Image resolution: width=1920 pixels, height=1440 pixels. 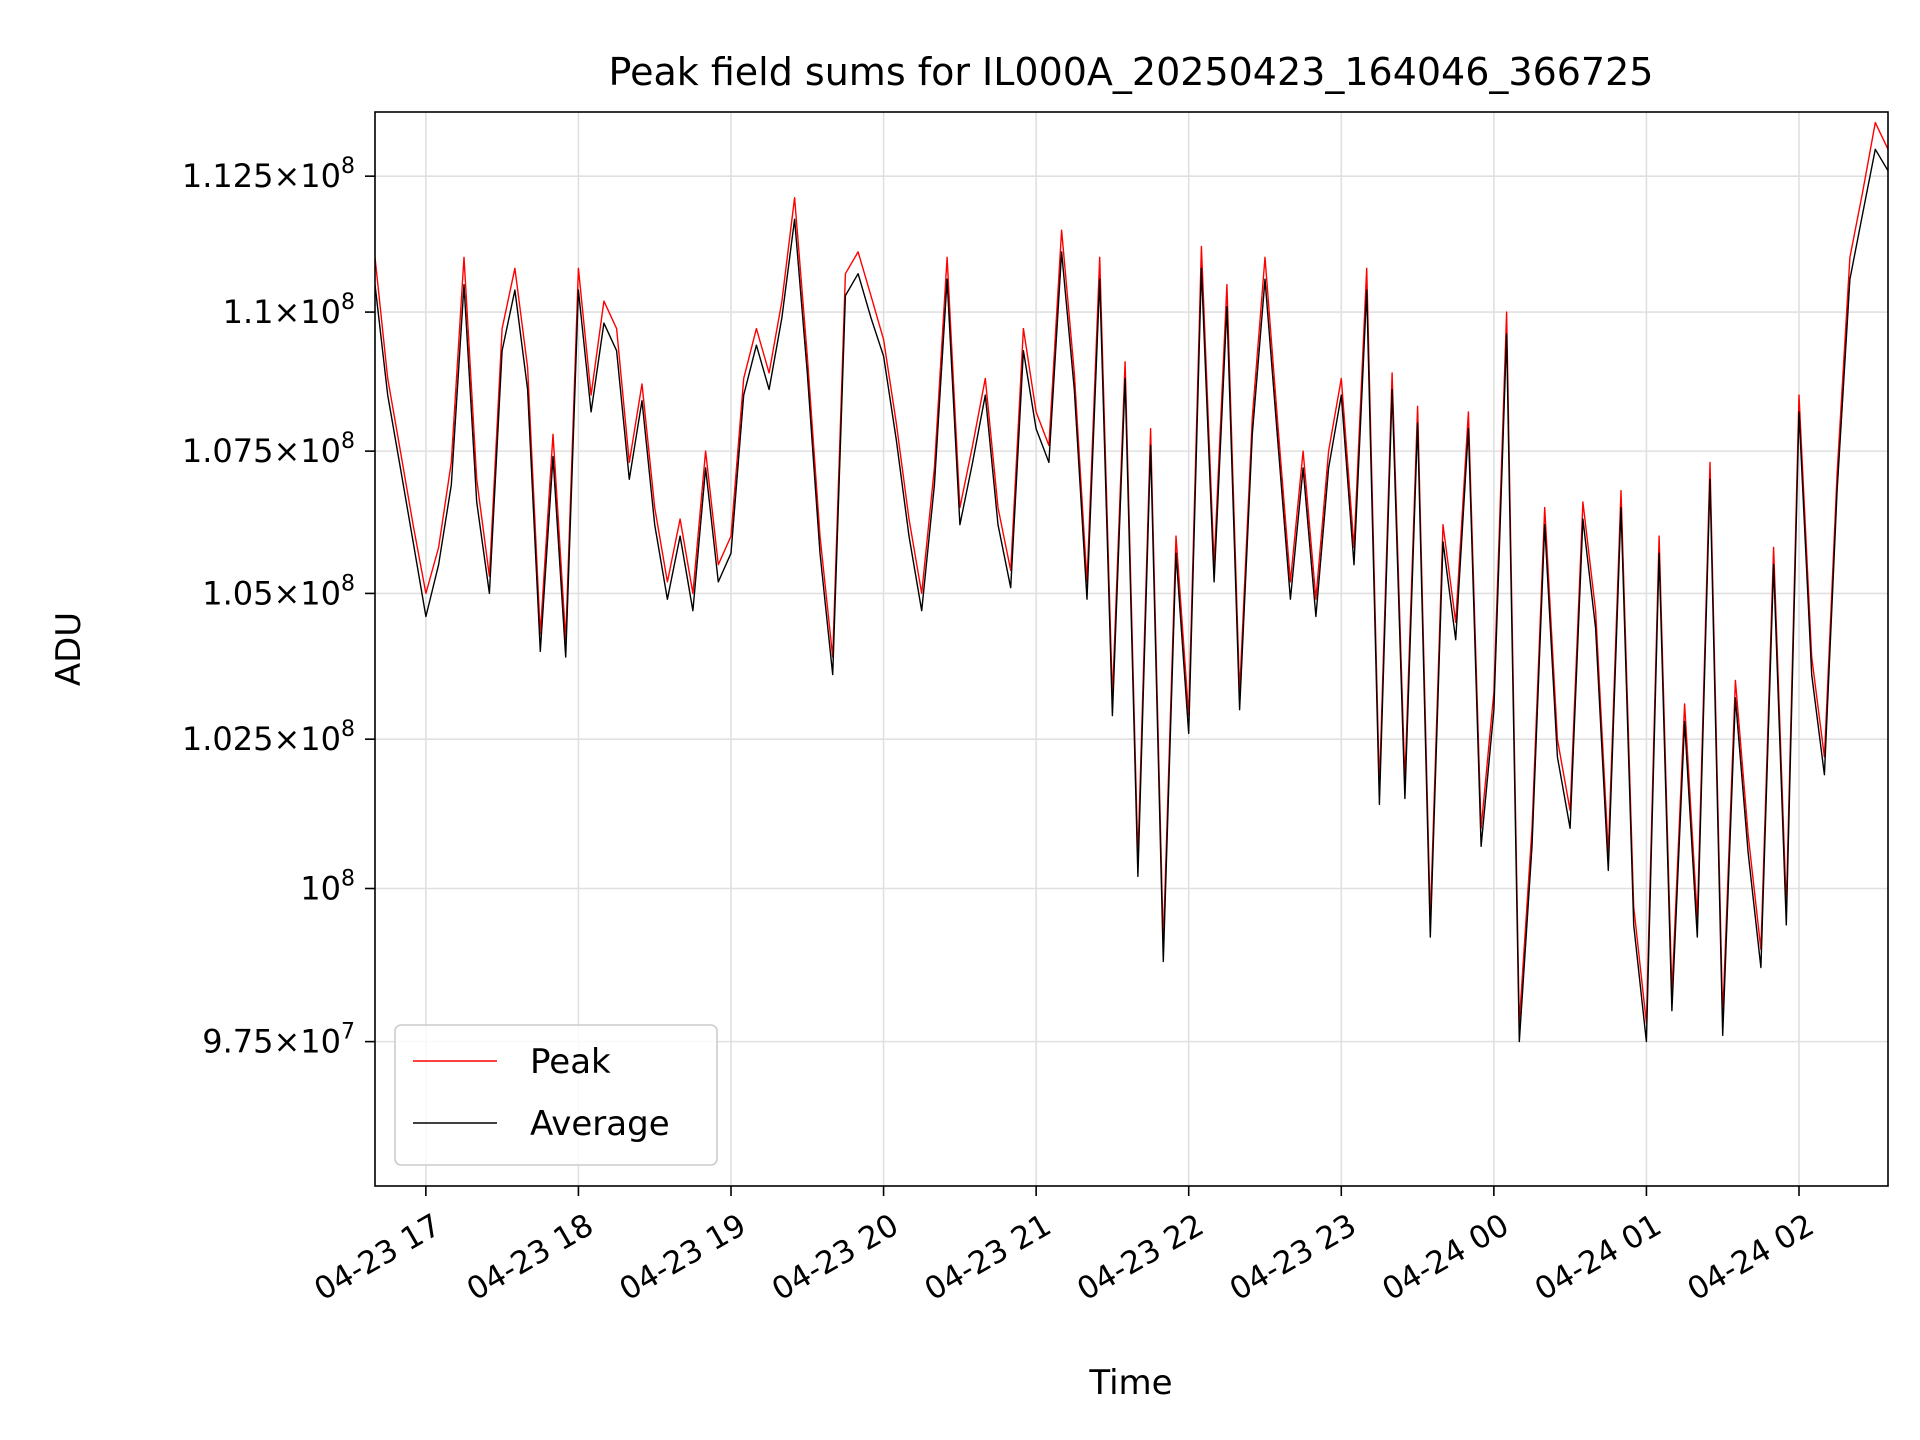 I want to click on x-tick-label: 04-23 20, so click(x=835, y=1257).